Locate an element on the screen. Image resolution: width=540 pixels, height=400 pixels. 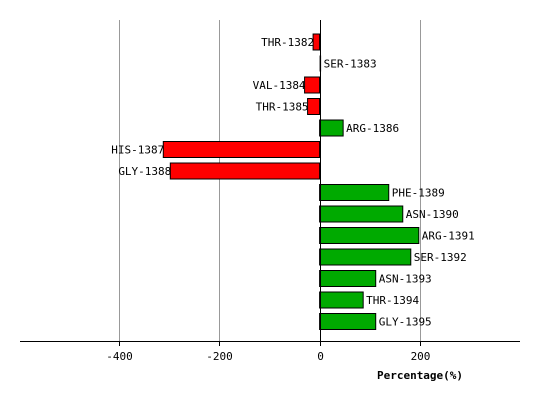
bar-label: ASN-1393 is located at coordinates (405, 279).